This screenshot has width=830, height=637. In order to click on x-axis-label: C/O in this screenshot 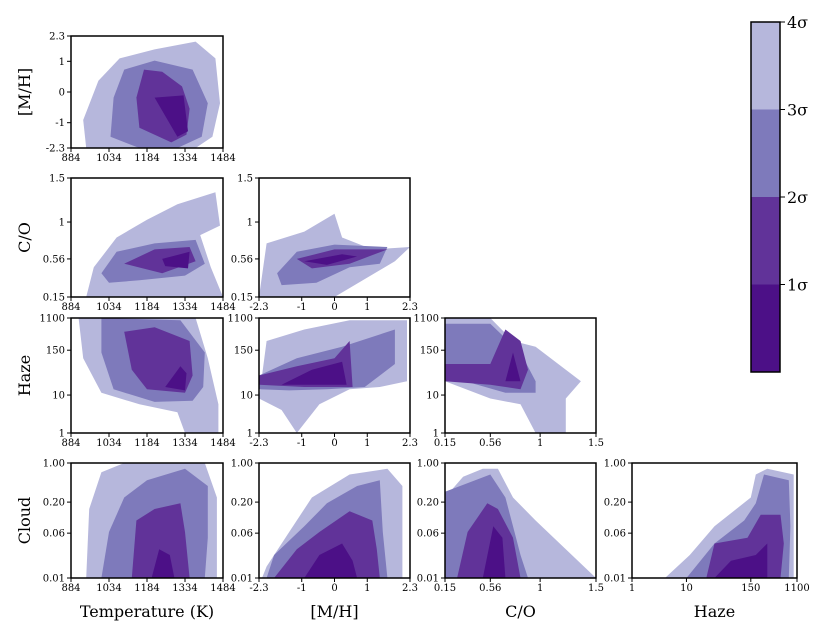, I will do `click(520, 611)`.